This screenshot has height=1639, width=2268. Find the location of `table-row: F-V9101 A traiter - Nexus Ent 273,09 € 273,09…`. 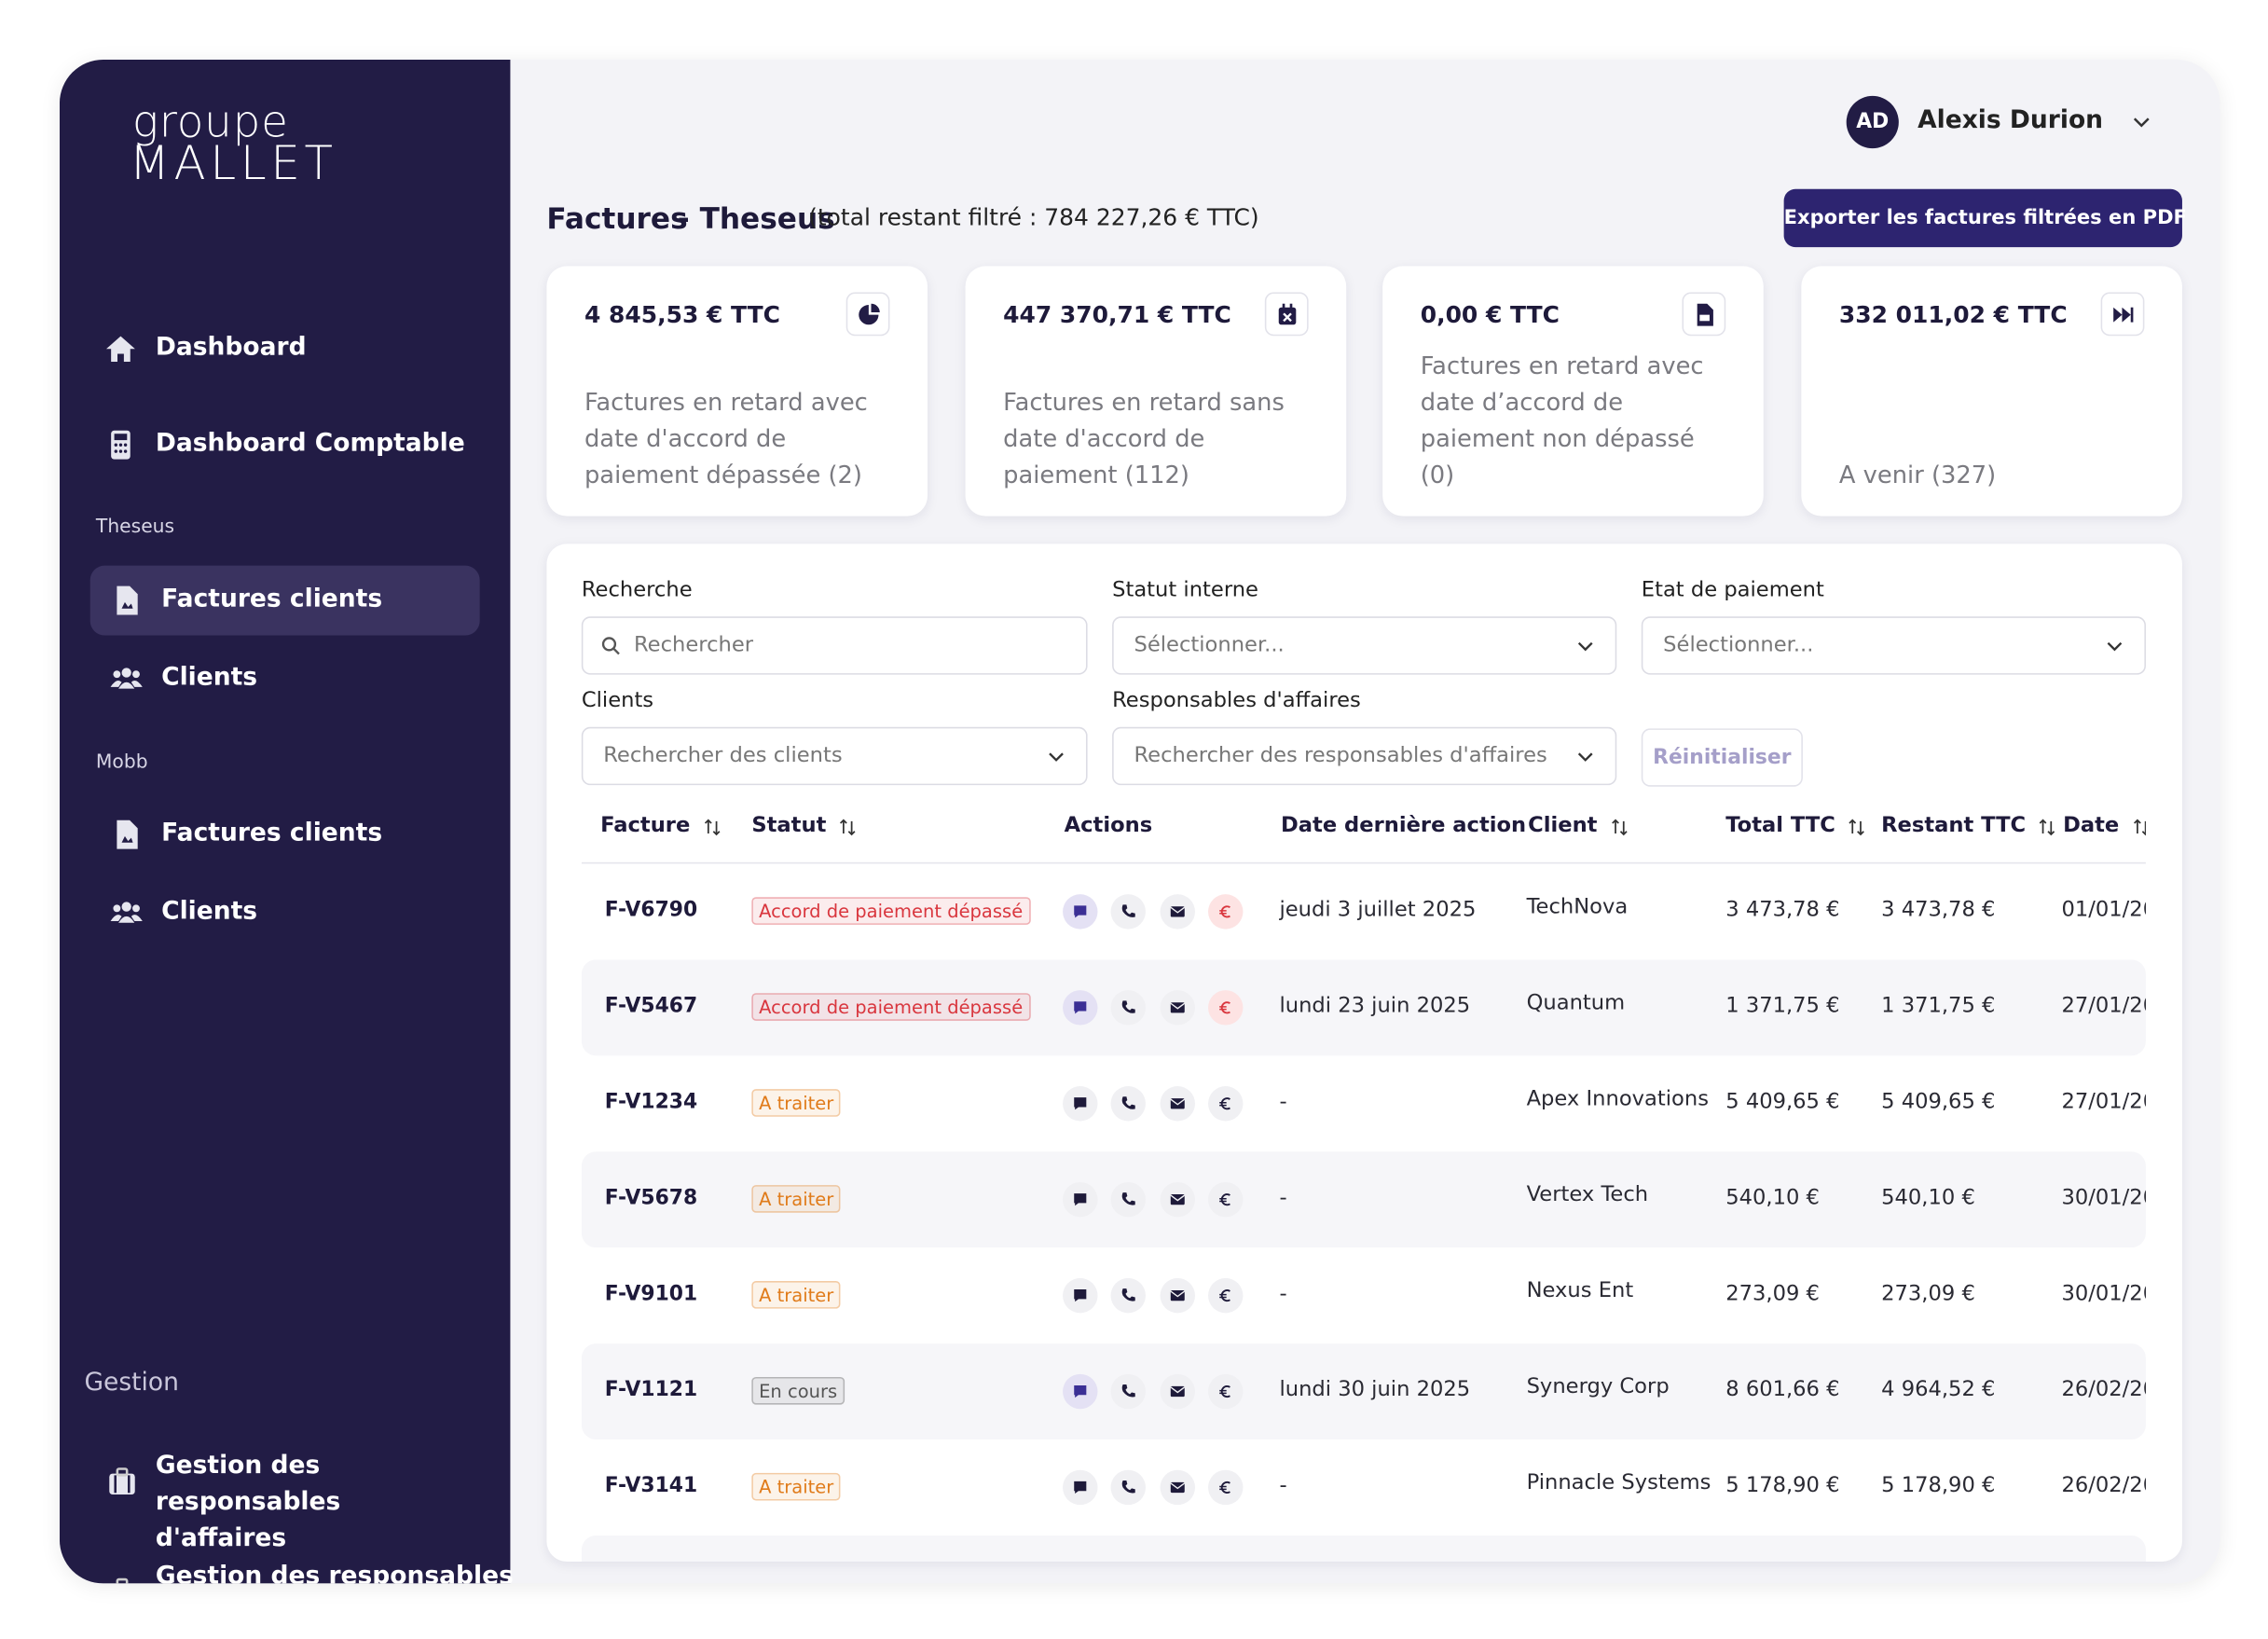

table-row: F-V9101 A traiter - Nexus Ent 273,09 € 273,09… is located at coordinates (1364, 1295).